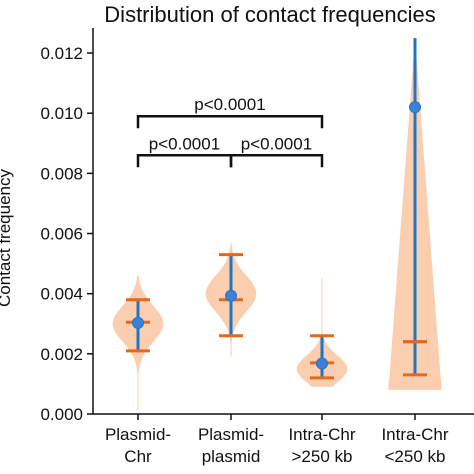  What do you see at coordinates (231, 456) in the screenshot?
I see `x-tick-label: plasmid` at bounding box center [231, 456].